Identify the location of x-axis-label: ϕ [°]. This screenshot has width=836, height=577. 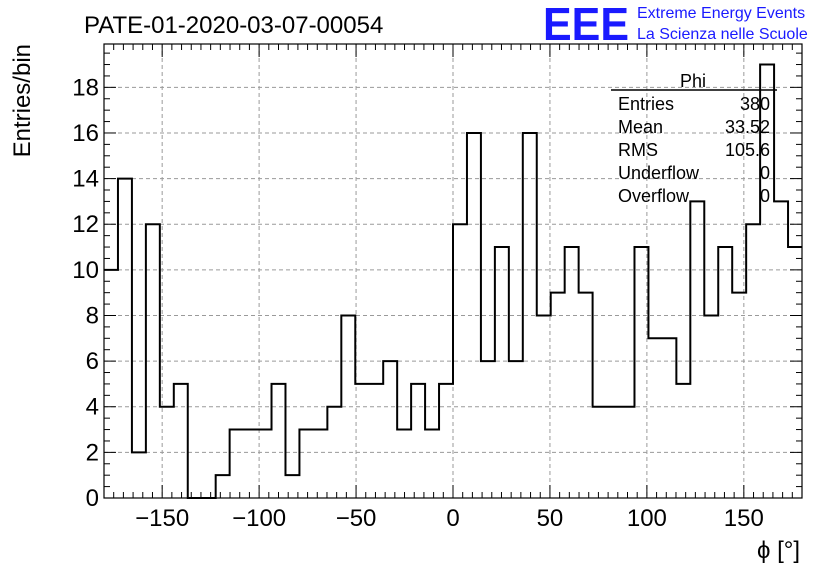
(778, 550).